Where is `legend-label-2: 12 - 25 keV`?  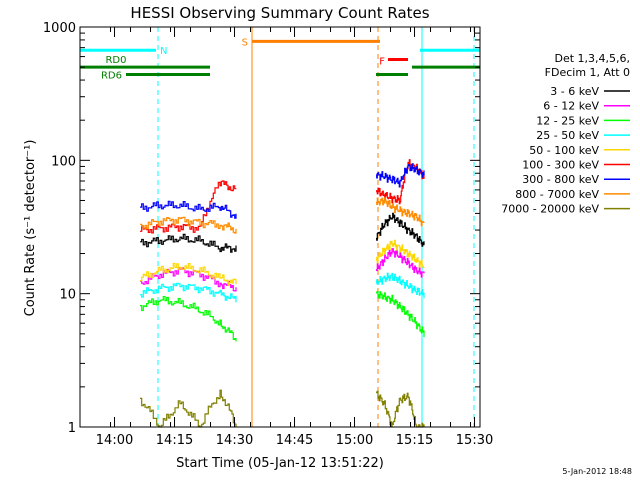 legend-label-2: 12 - 25 keV is located at coordinates (567, 120).